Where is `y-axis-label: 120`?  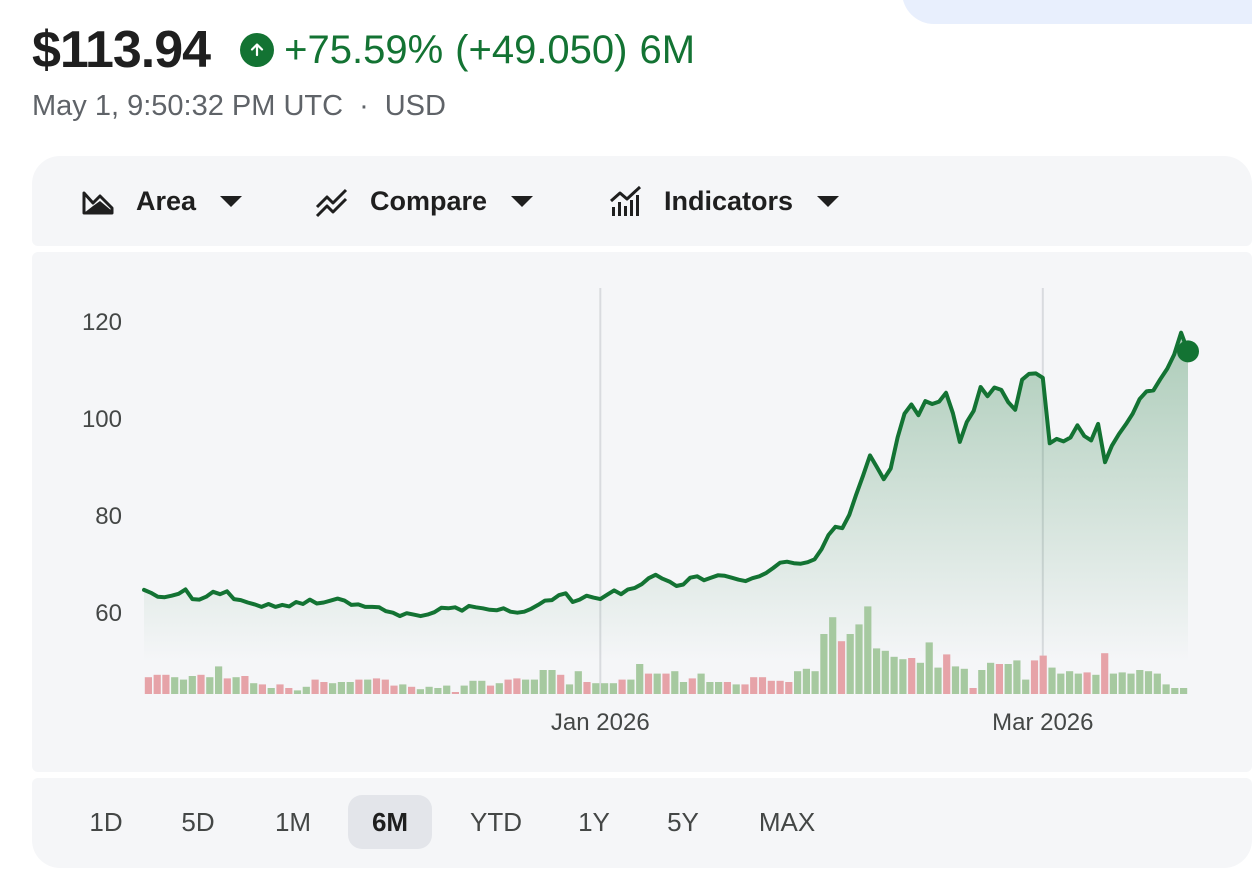 y-axis-label: 120 is located at coordinates (102, 322).